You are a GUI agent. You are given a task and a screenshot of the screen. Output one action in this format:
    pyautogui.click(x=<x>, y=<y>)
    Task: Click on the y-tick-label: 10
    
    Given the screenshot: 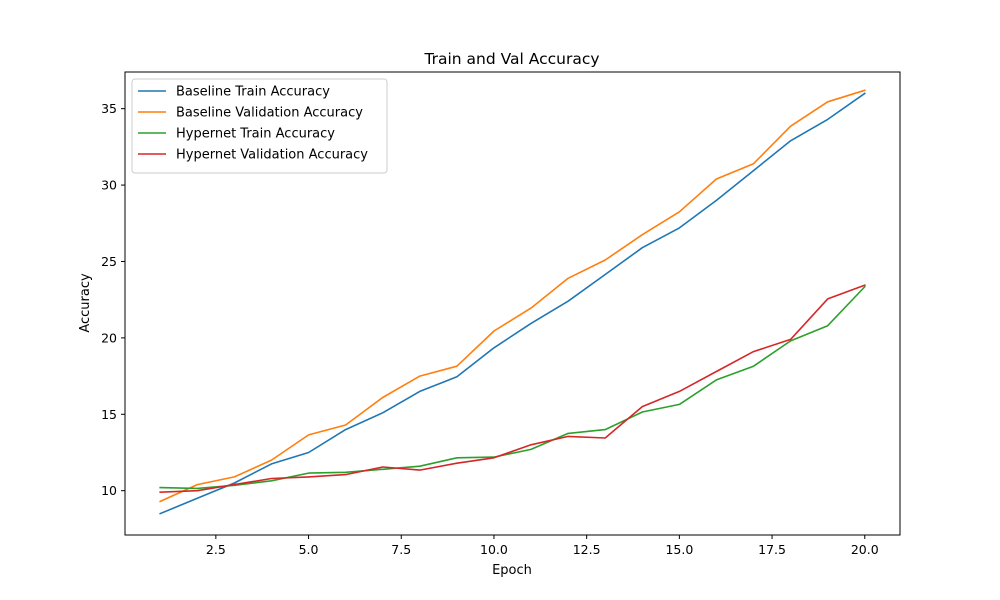 What is the action you would take?
    pyautogui.click(x=109, y=490)
    